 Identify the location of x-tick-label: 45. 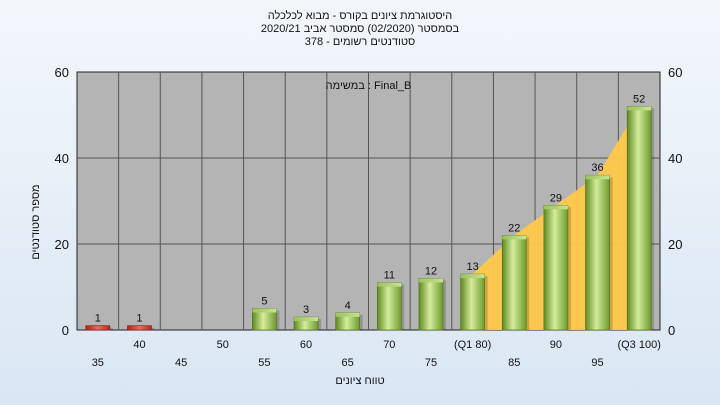
(181, 363).